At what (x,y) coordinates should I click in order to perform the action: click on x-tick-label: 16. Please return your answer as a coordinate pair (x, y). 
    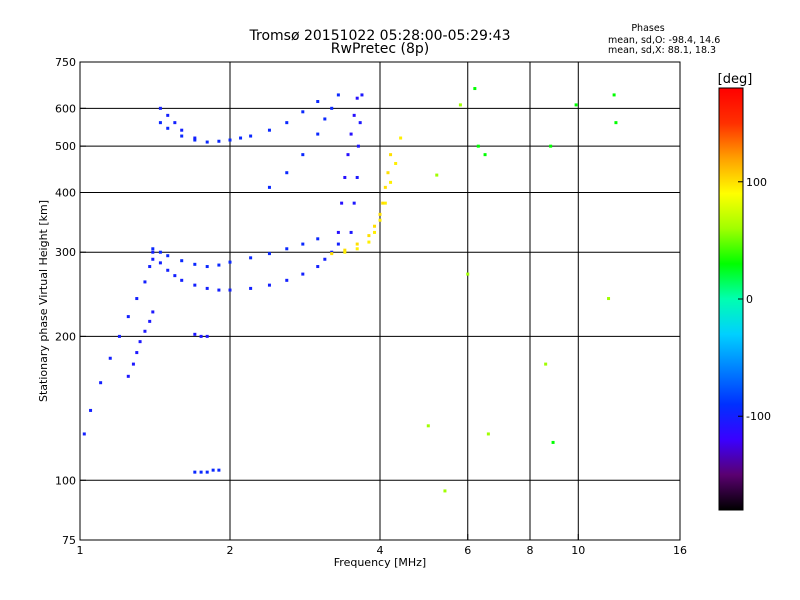
    Looking at the image, I should click on (680, 550).